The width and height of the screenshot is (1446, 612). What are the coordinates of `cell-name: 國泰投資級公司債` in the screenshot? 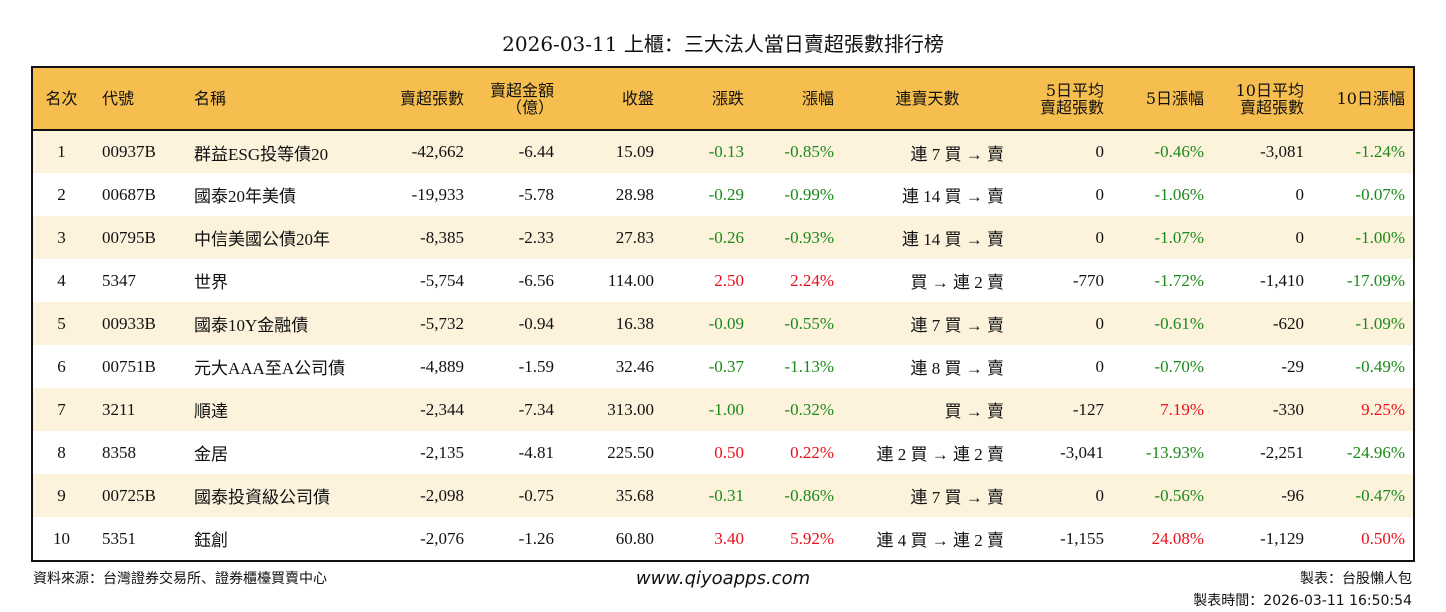 It's located at (262, 497).